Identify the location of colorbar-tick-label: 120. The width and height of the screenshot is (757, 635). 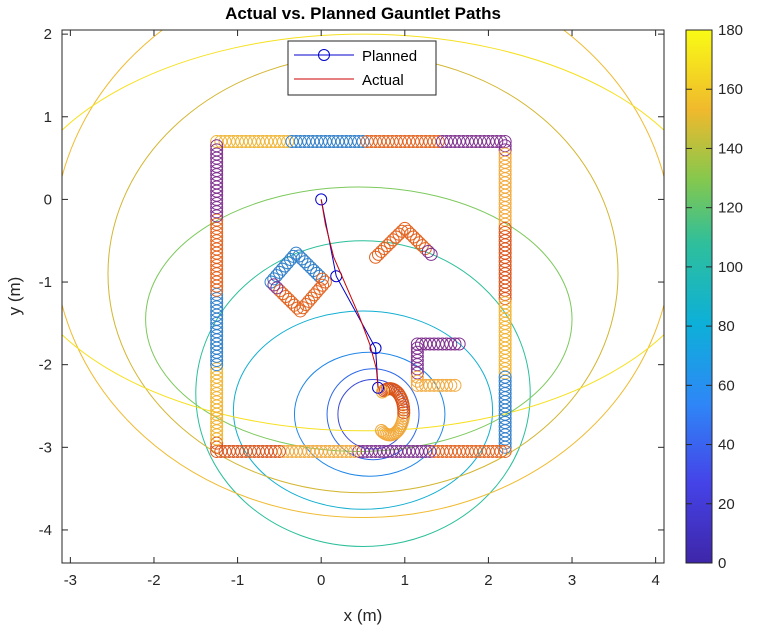
(730, 208).